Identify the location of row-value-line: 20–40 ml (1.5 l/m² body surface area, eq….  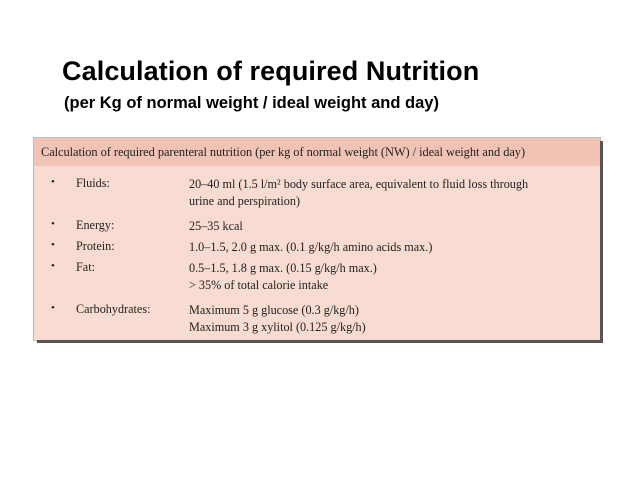
(359, 184).